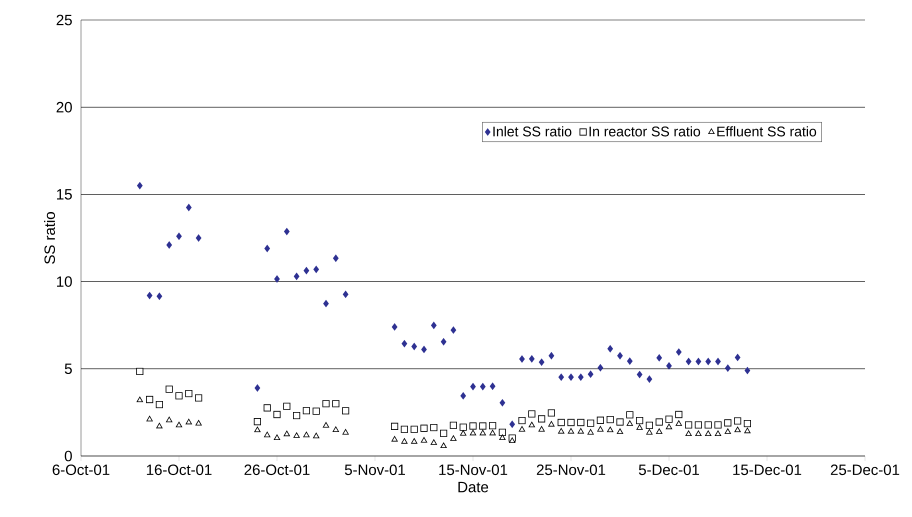 This screenshot has width=912, height=517. I want to click on x-tick-label: 15-Nov-01, so click(473, 470).